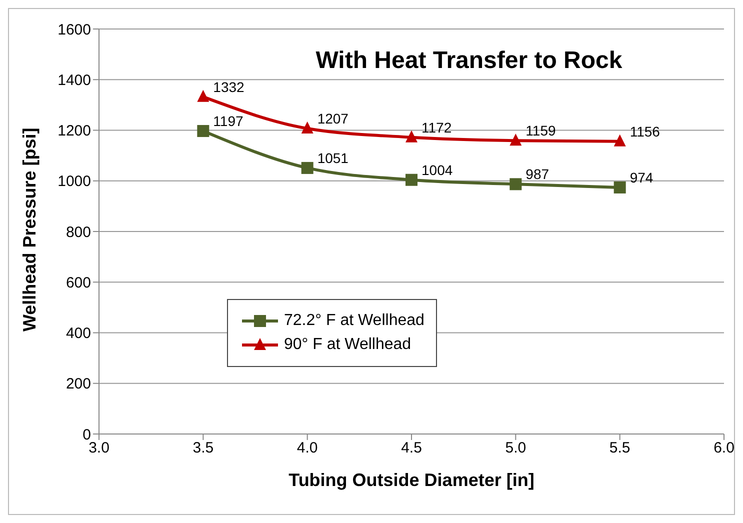 This screenshot has width=743, height=523. I want to click on x-axis-title: Tubing Outside Diameter [in], so click(411, 480).